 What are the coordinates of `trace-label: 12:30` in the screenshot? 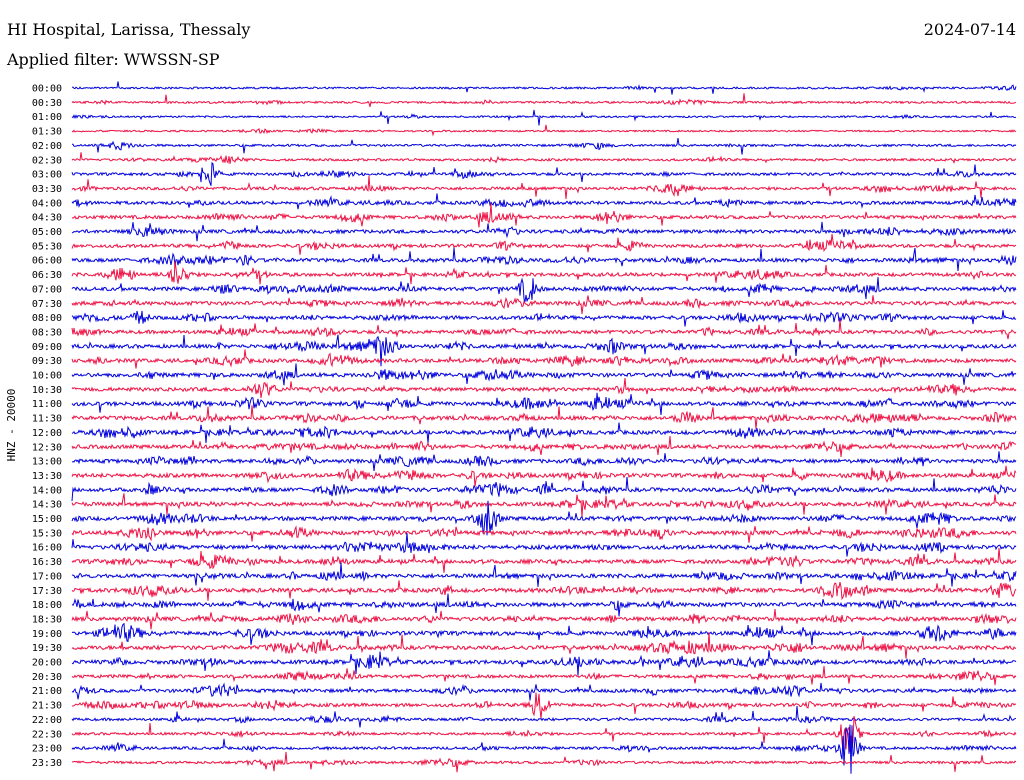 It's located at (47, 447).